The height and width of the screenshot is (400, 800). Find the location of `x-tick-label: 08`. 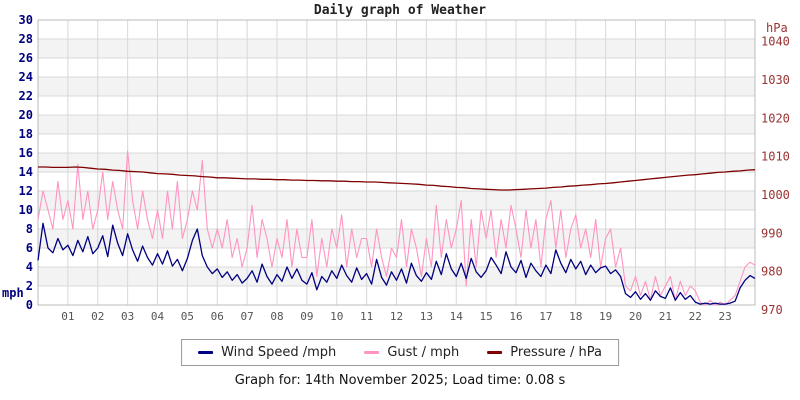

x-tick-label: 08 is located at coordinates (276, 316).